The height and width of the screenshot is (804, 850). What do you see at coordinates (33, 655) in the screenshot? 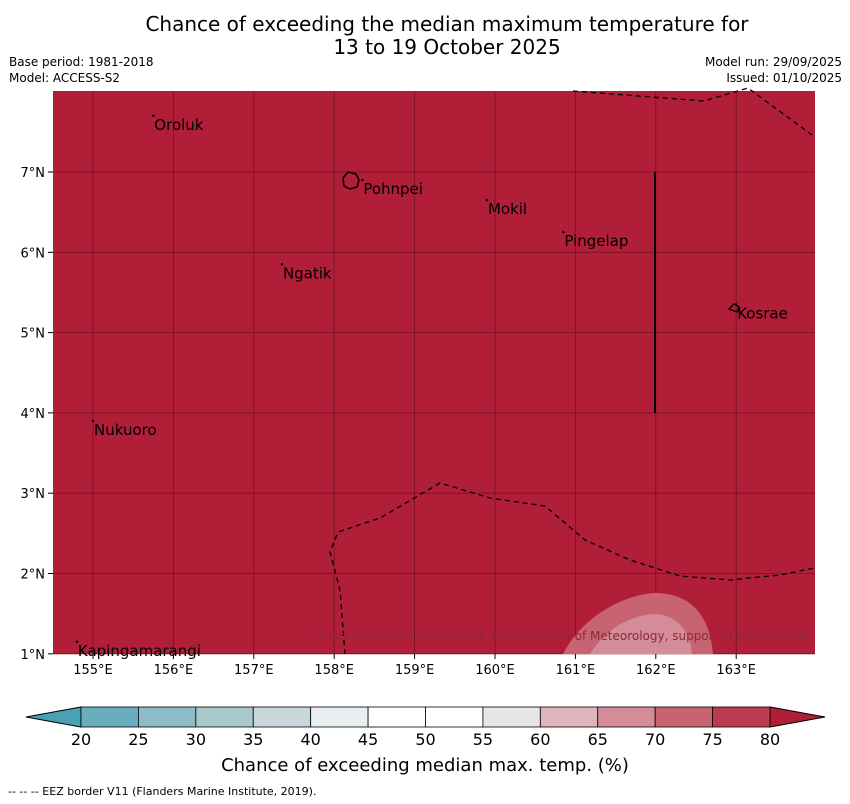
I see `lat-tick-label: 1°N` at bounding box center [33, 655].